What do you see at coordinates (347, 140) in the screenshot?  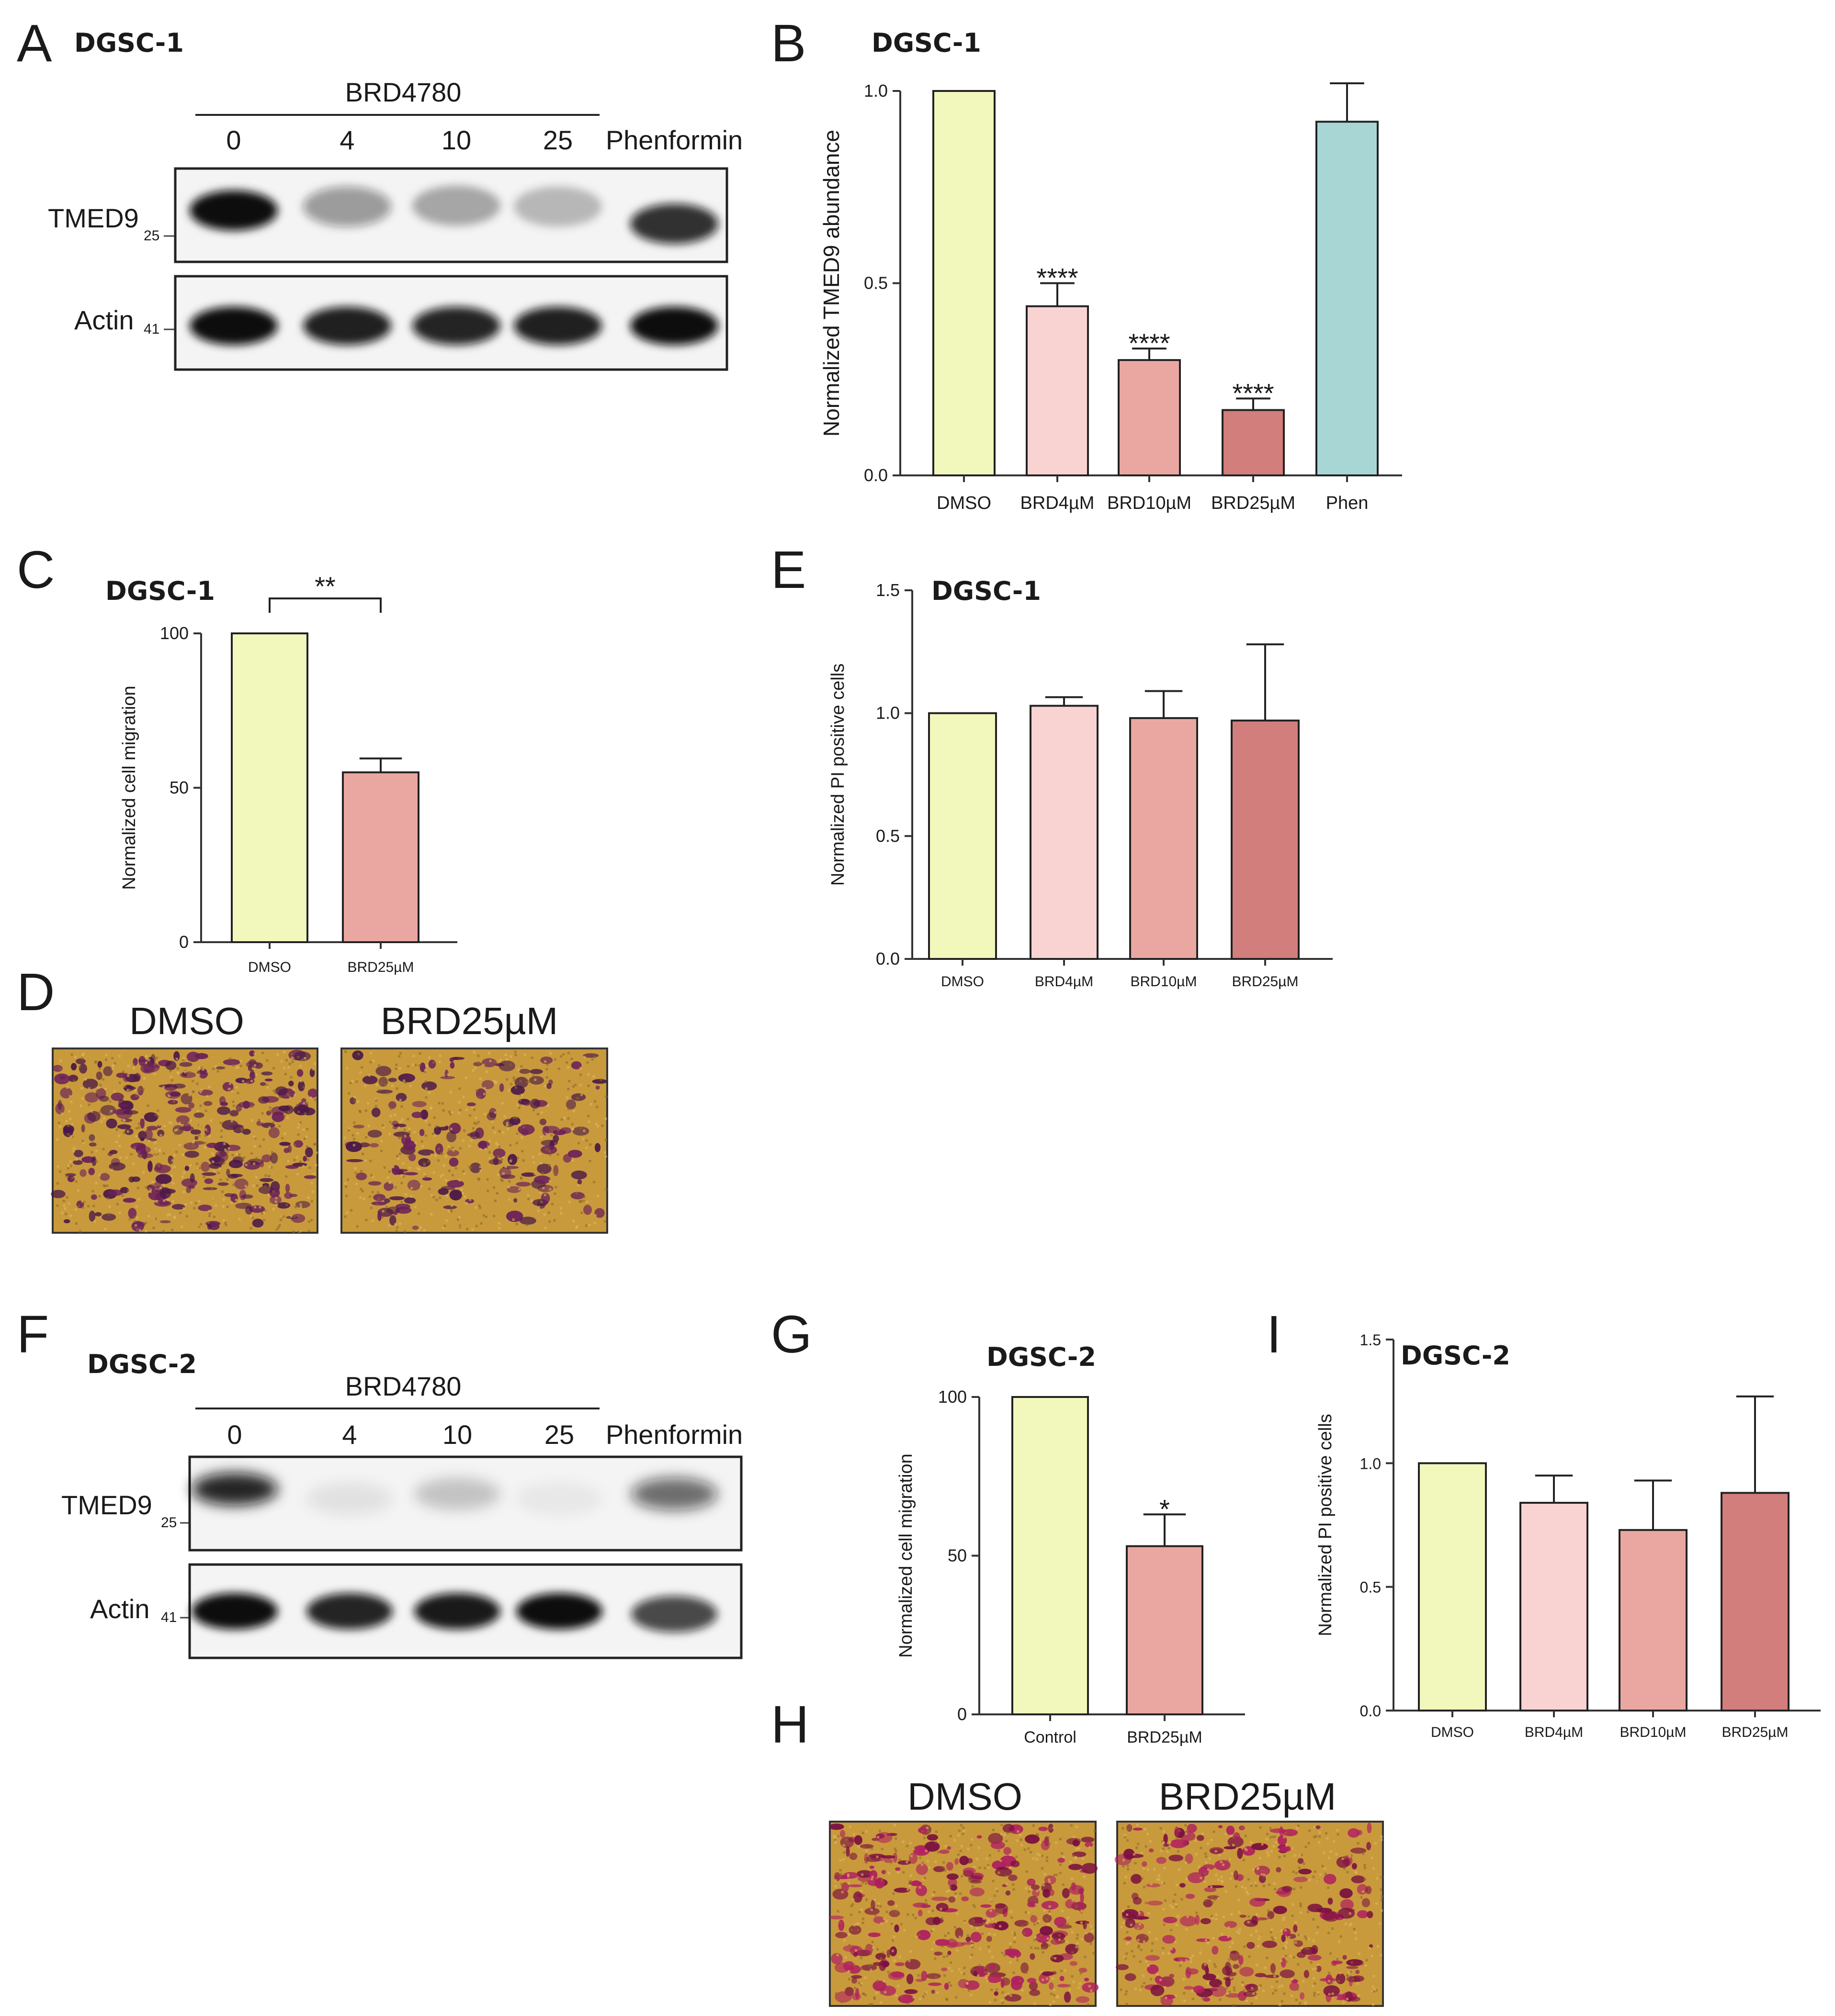 I see `lane-label: 4` at bounding box center [347, 140].